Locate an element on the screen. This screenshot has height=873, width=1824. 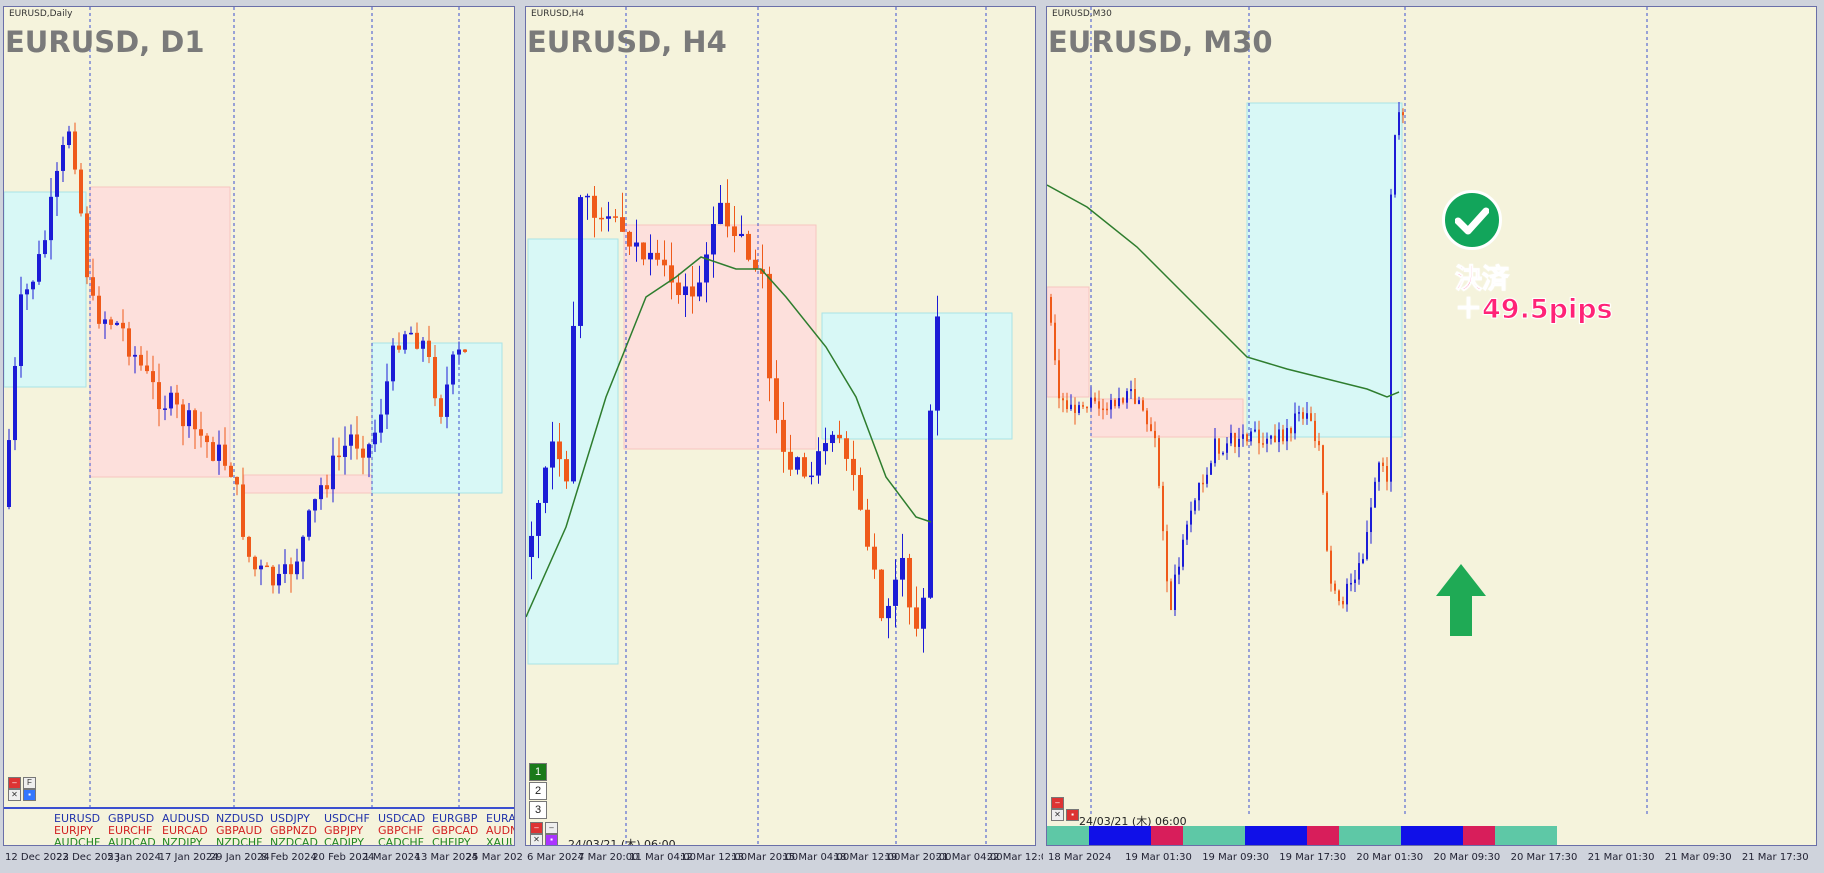
number-button-3: 3 is located at coordinates (538, 810).